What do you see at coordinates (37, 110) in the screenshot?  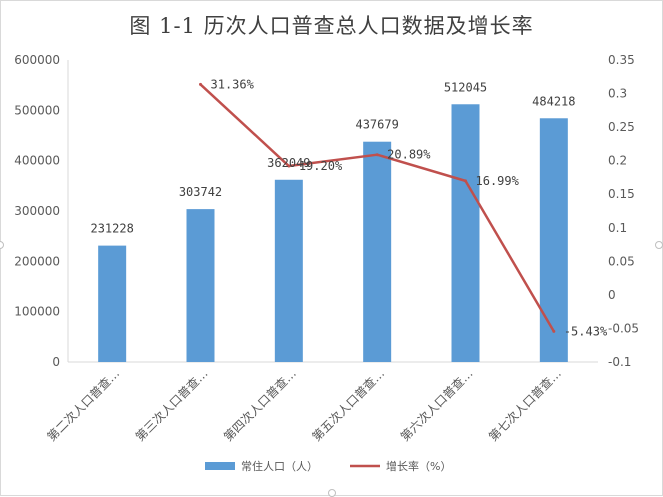 I see `left-tick-label: 500000` at bounding box center [37, 110].